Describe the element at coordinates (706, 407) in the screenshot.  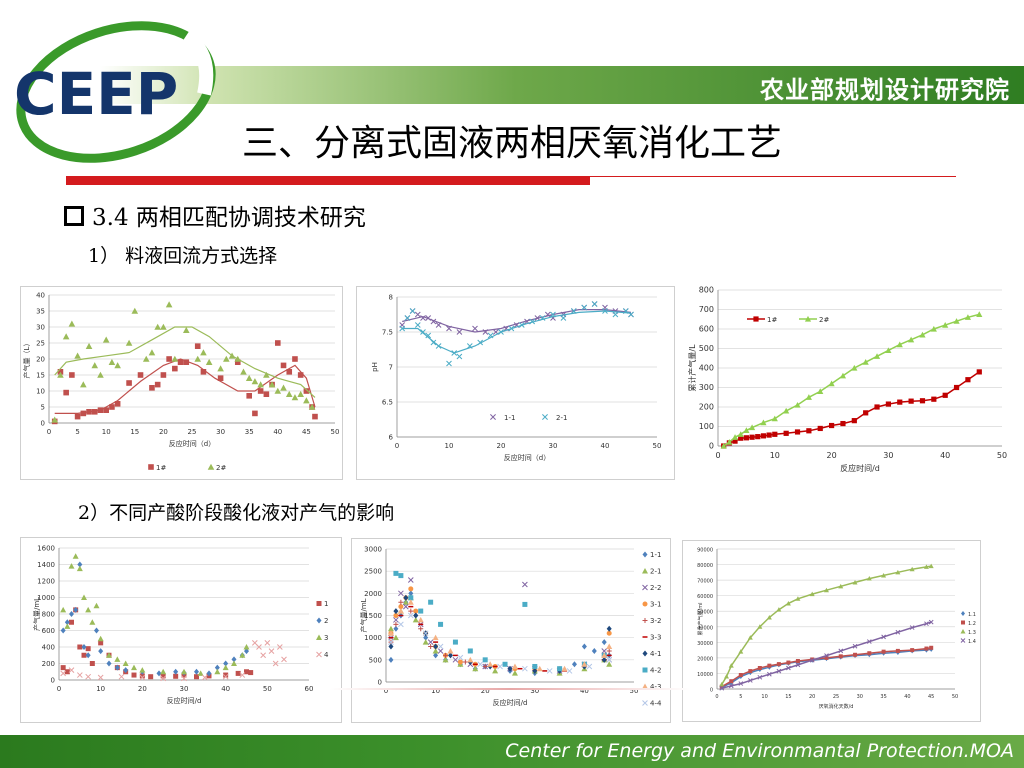
I see `y-tick-label: 200` at that location.